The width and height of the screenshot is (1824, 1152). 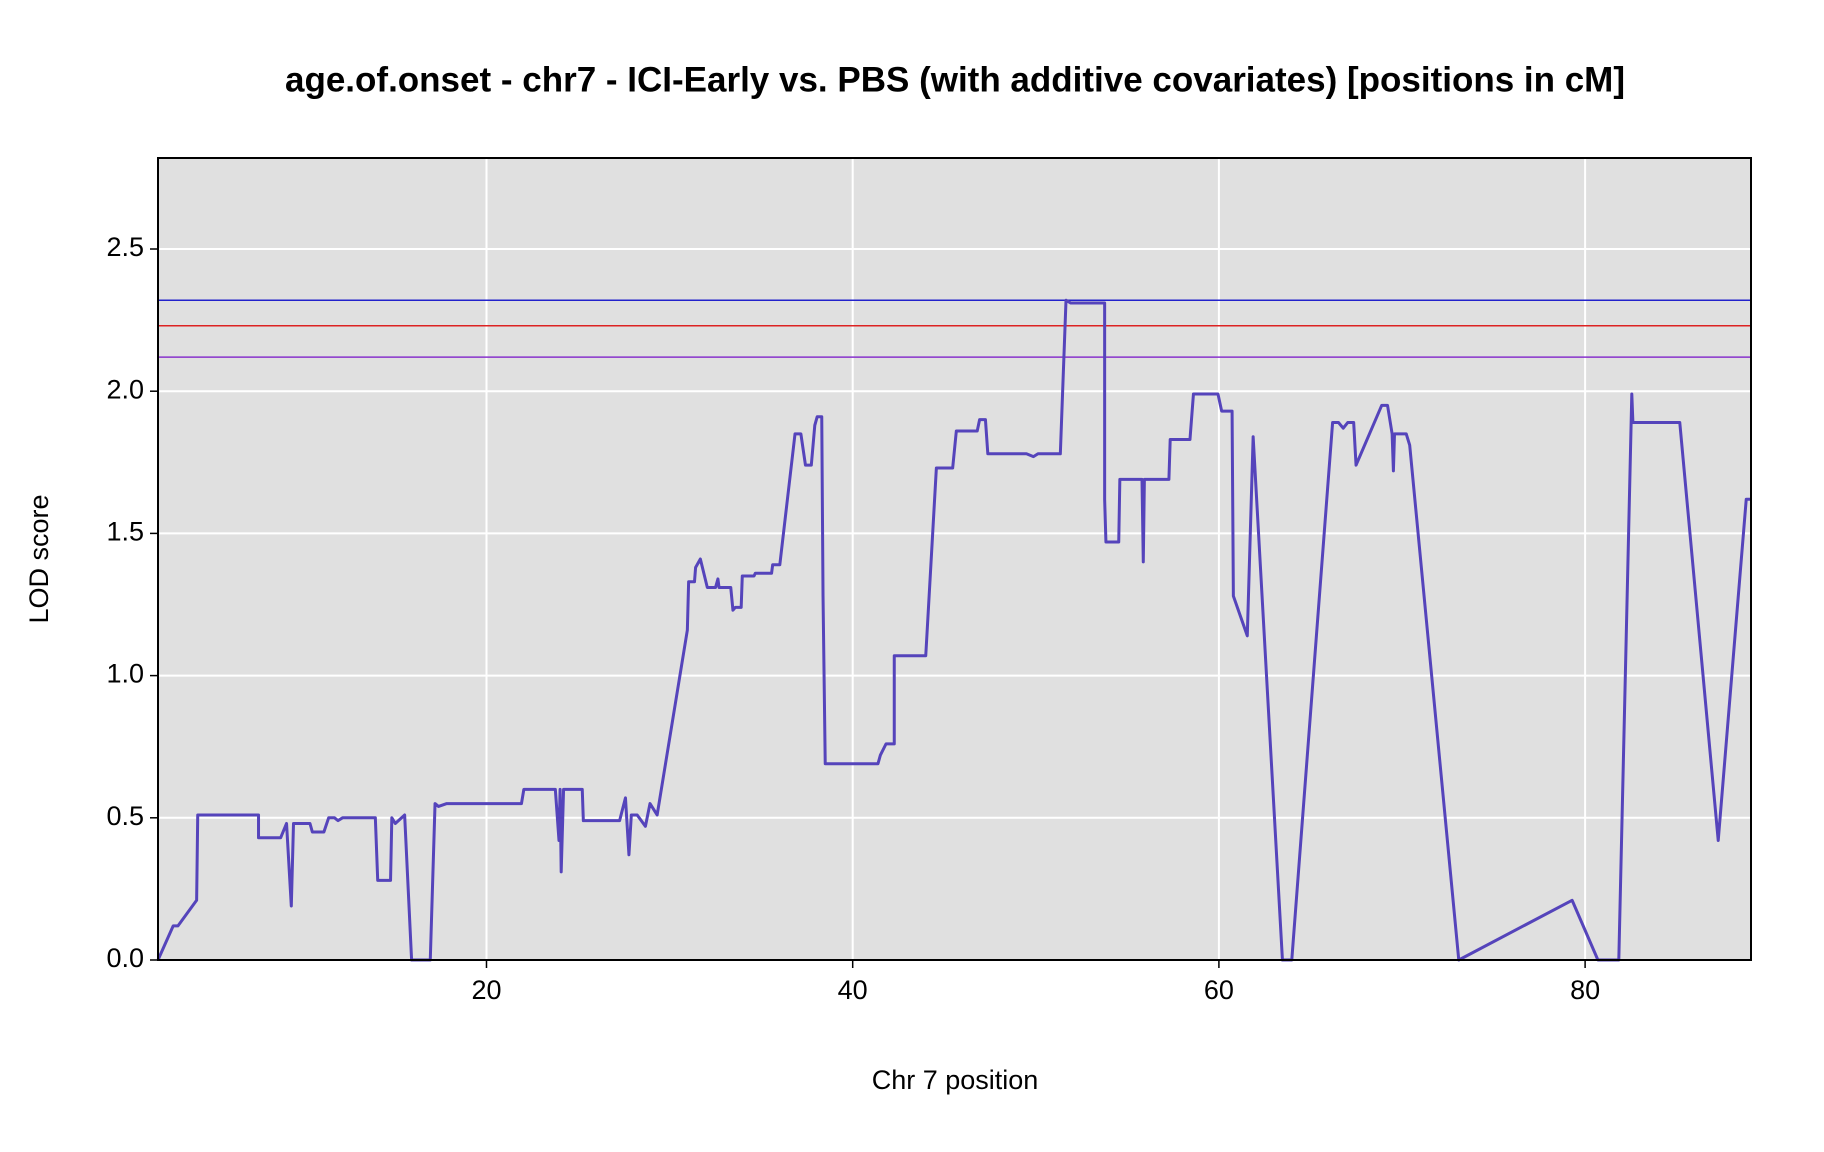 I want to click on y-tick-label: 0.5, so click(x=125, y=816).